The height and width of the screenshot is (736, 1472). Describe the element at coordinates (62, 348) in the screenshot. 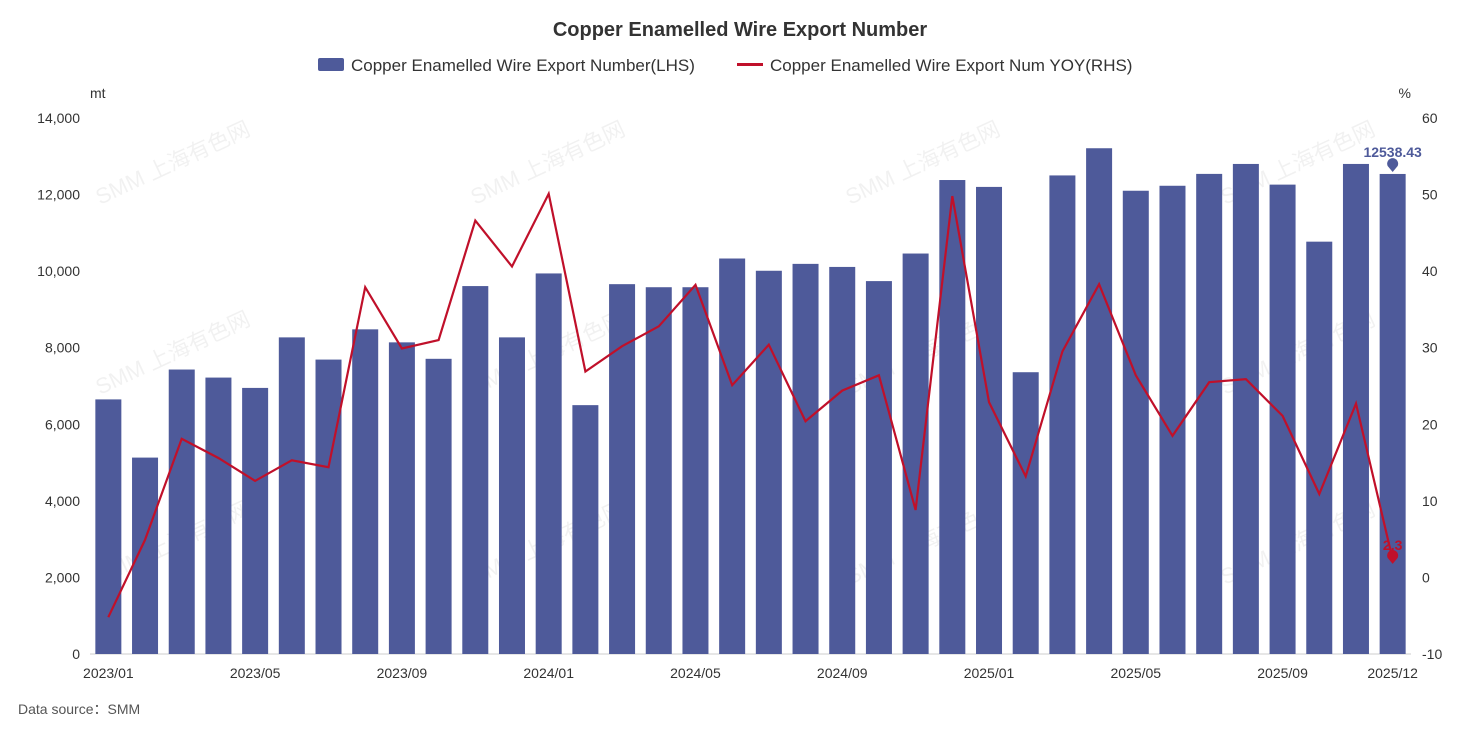

I see `left-tick-label: 8,000` at that location.